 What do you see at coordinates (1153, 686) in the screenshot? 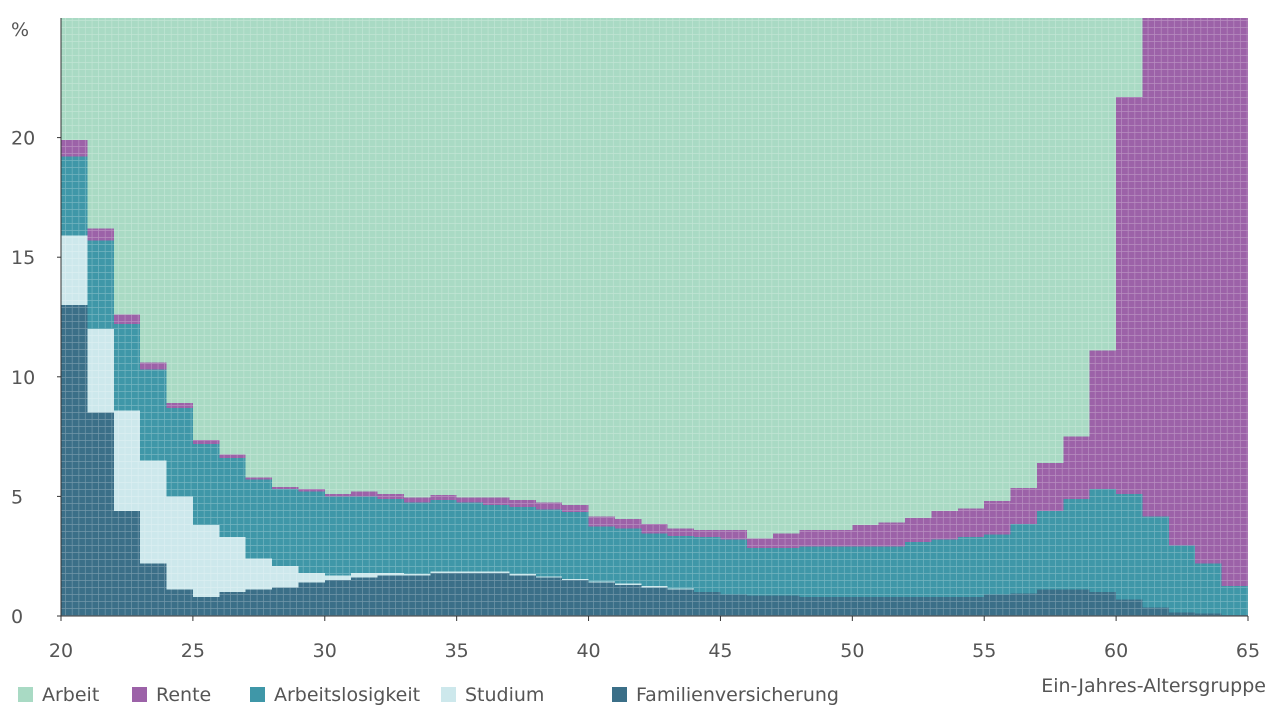
I see `x-axis-label: Ein-Jahres-Altersgruppe` at bounding box center [1153, 686].